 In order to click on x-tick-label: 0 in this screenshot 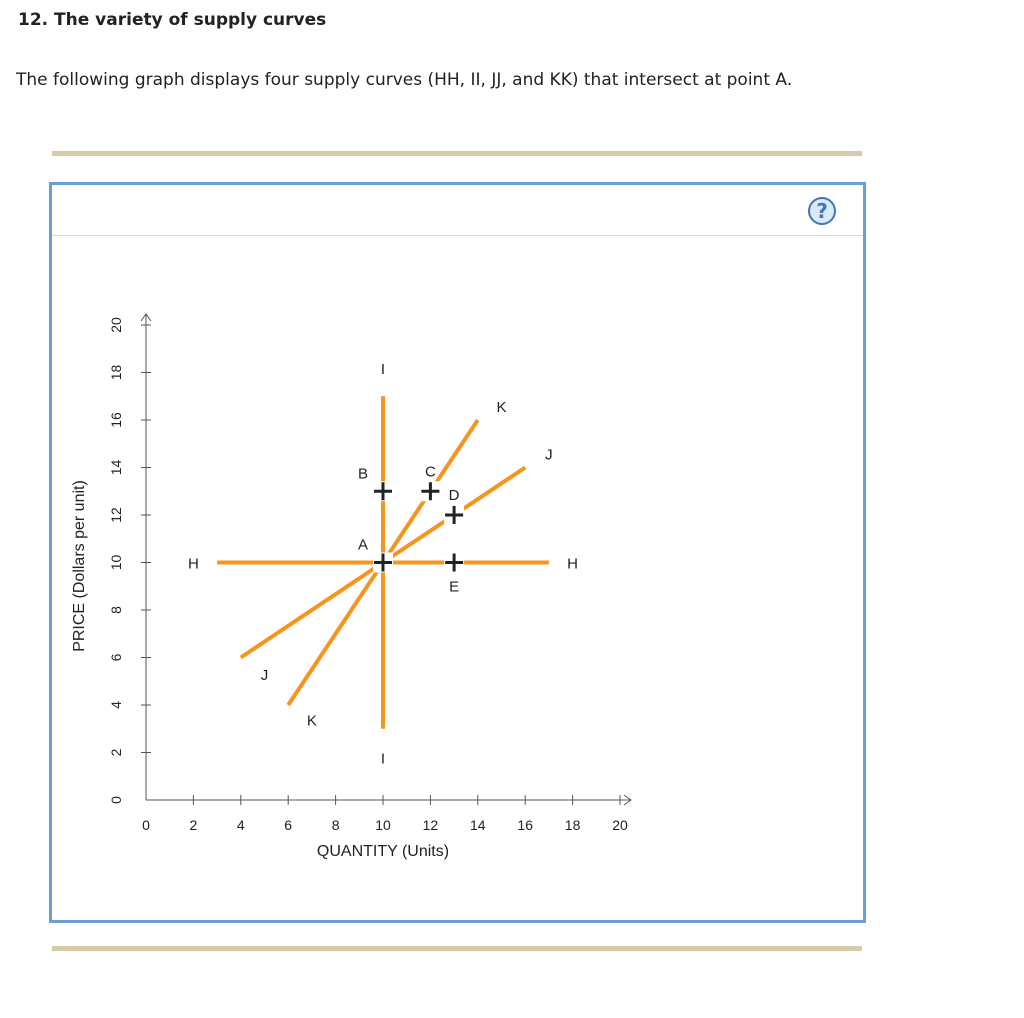, I will do `click(146, 825)`.